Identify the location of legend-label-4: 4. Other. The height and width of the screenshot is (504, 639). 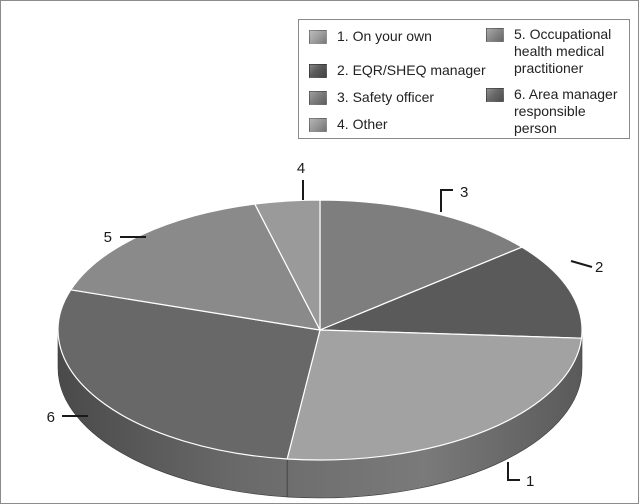
(362, 124).